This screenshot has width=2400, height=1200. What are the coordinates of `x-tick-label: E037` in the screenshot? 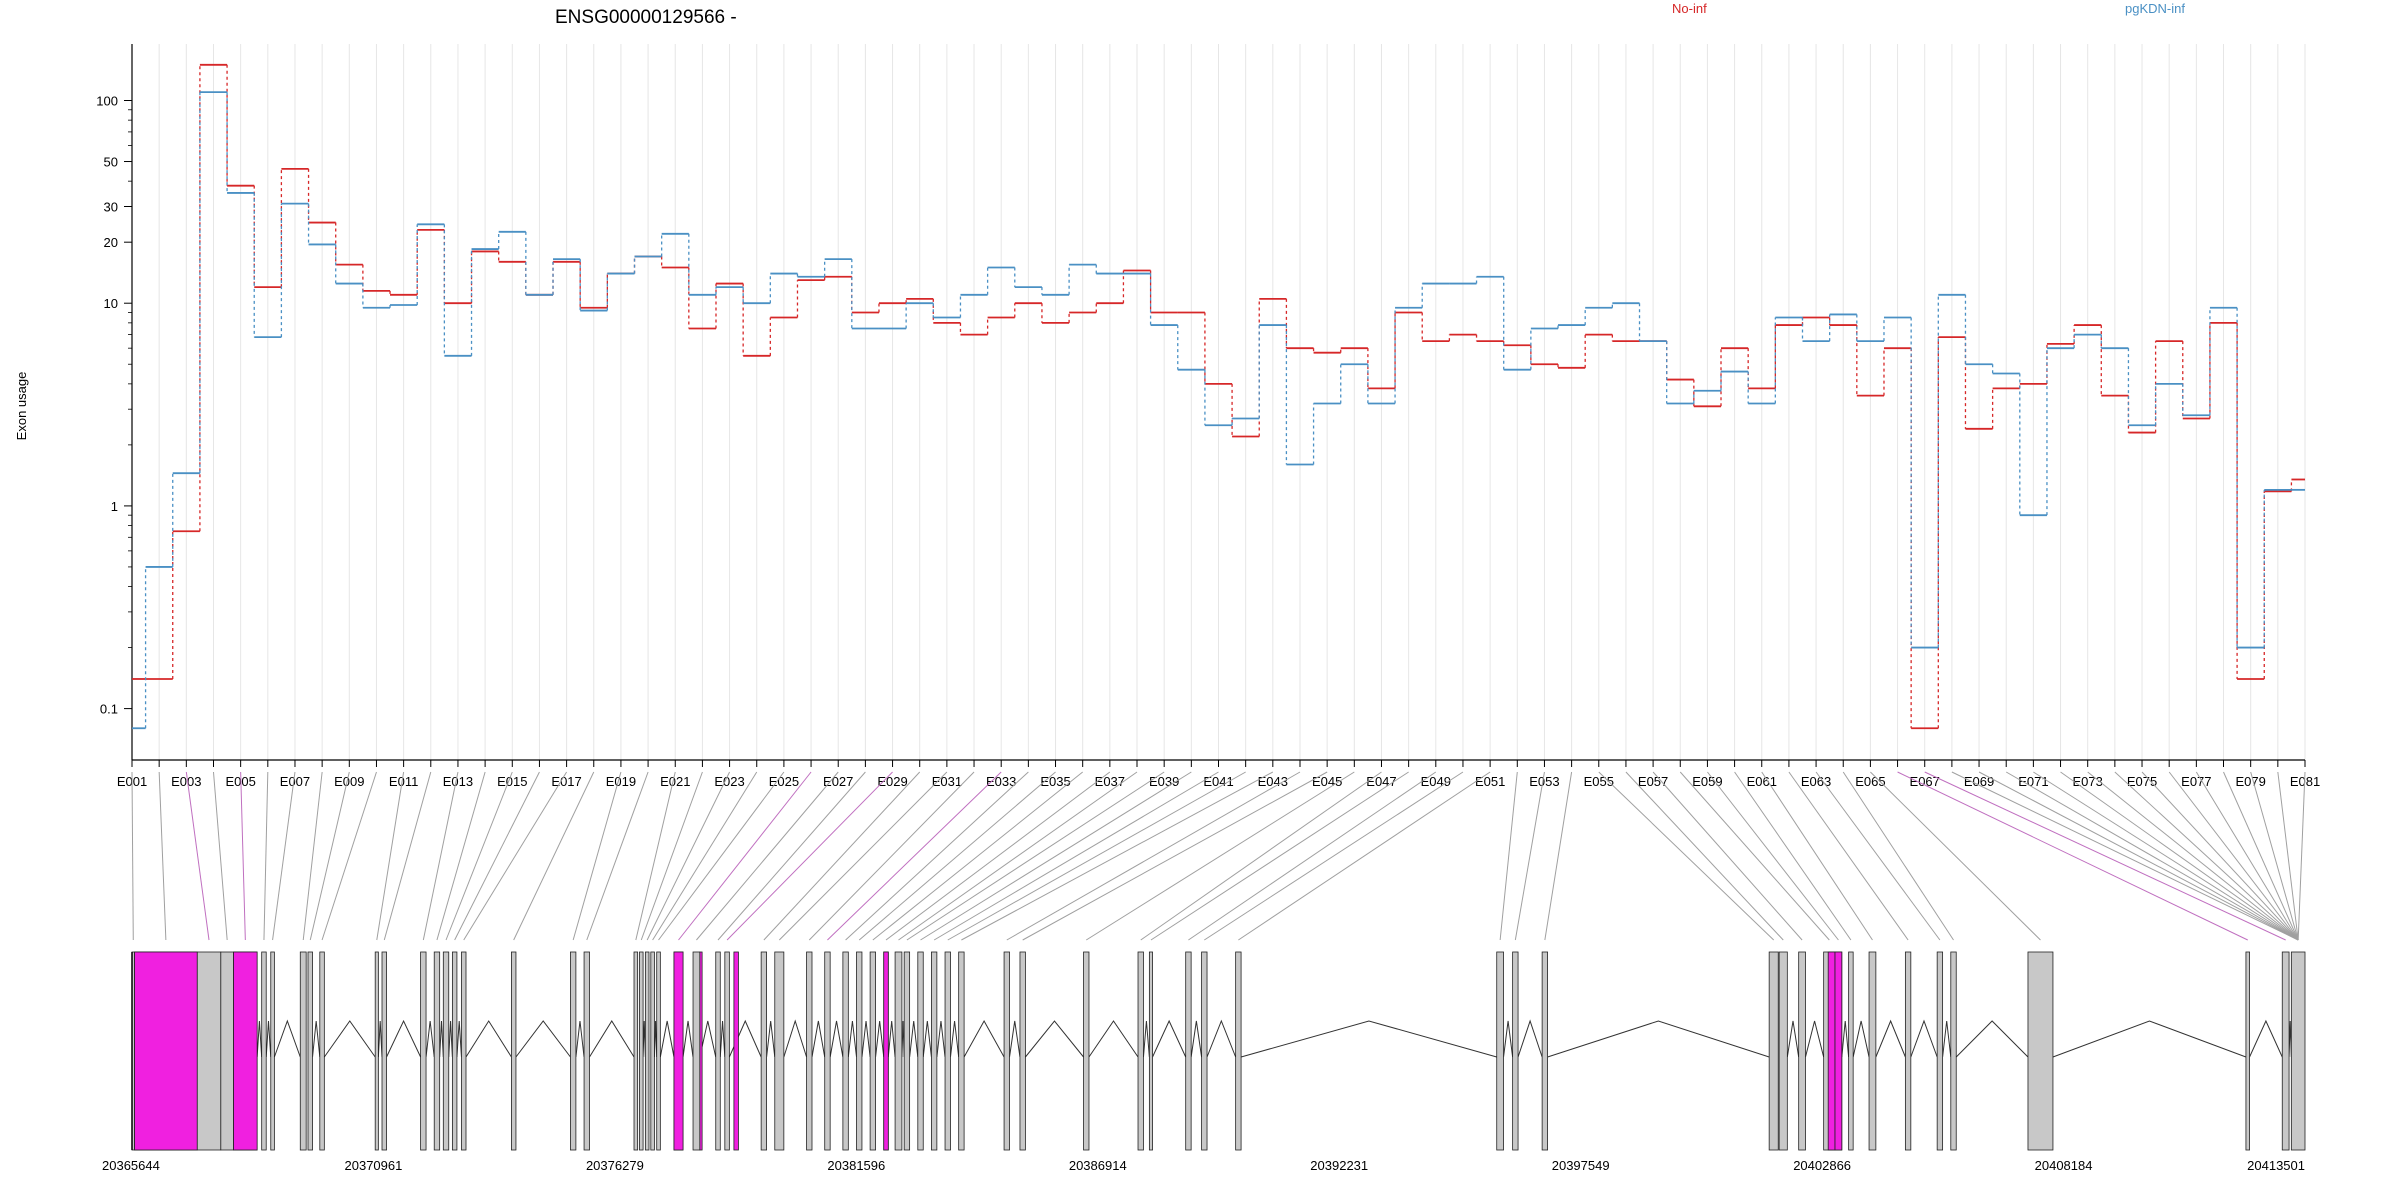 It's located at (1110, 781).